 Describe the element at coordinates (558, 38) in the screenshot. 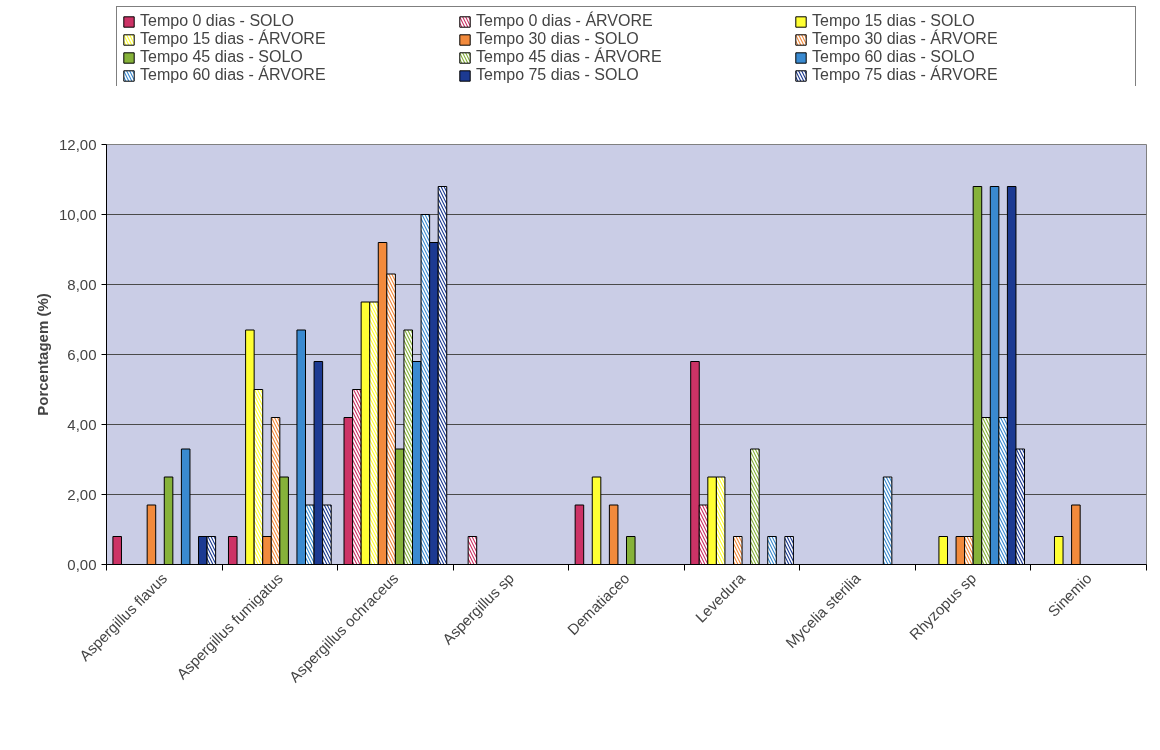

I see `legend-label: Tempo 30 dias - SOLO` at that location.